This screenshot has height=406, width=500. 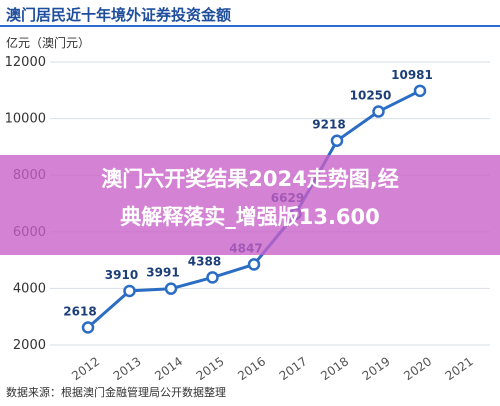 I want to click on data-source-note: 数据来源：根据澳门金融管理局公开数据整理, so click(x=116, y=392).